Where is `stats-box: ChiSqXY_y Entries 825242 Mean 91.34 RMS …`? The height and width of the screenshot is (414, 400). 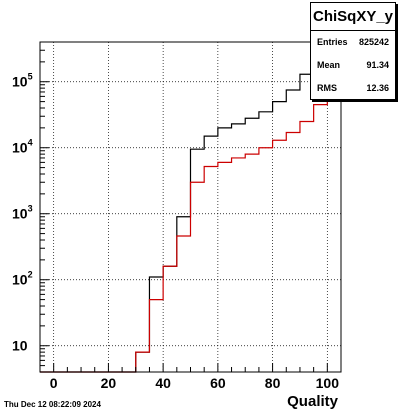 stats-box: ChiSqXY_y Entries 825242 Mean 91.34 RMS … is located at coordinates (353, 51).